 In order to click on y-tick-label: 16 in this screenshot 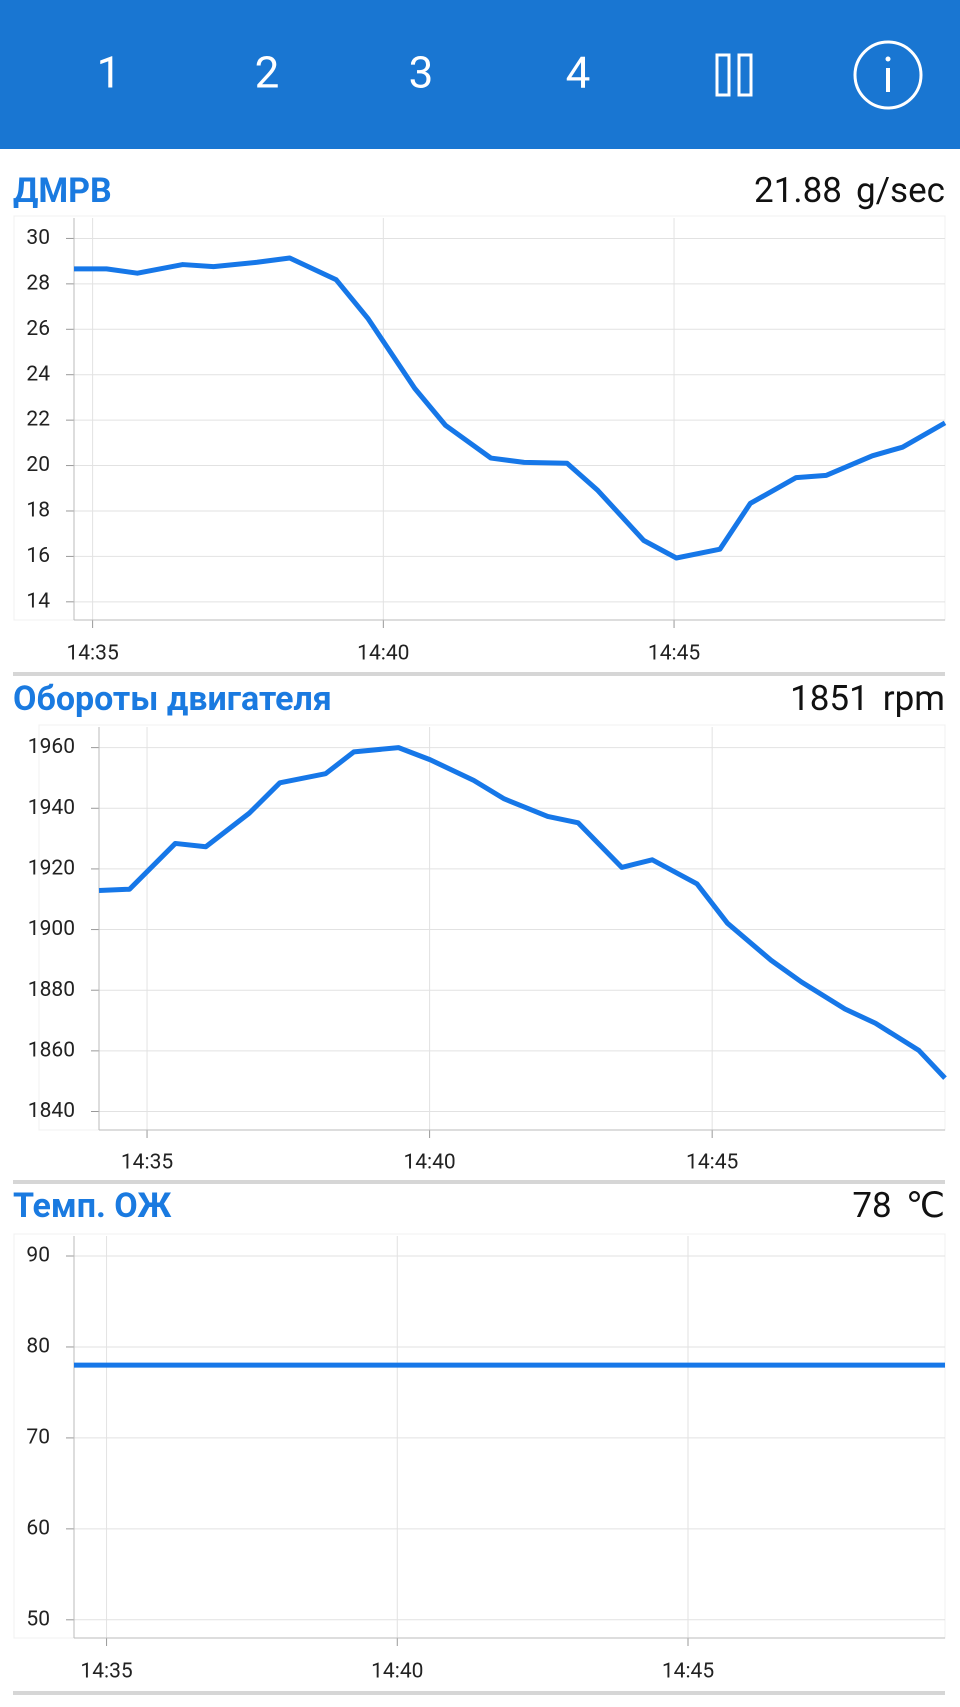, I will do `click(38, 556)`.